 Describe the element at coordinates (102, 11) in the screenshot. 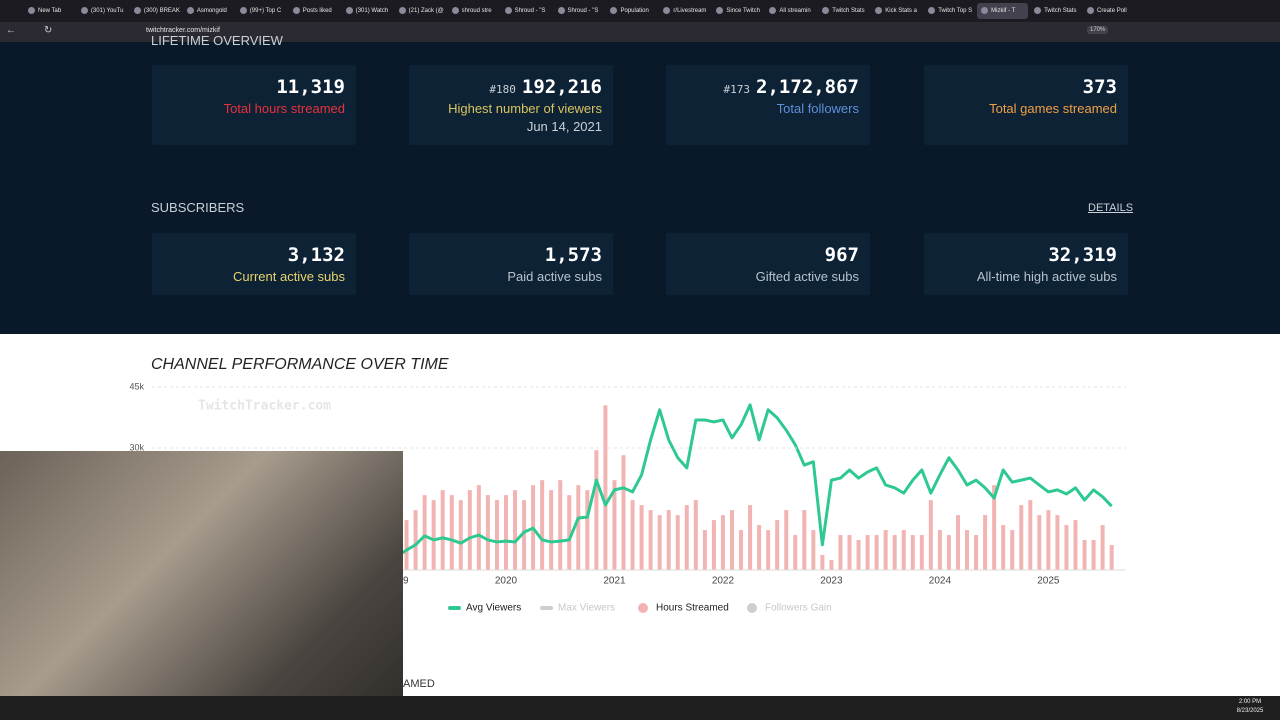

I see `browser-tab: (301) YouTu` at that location.